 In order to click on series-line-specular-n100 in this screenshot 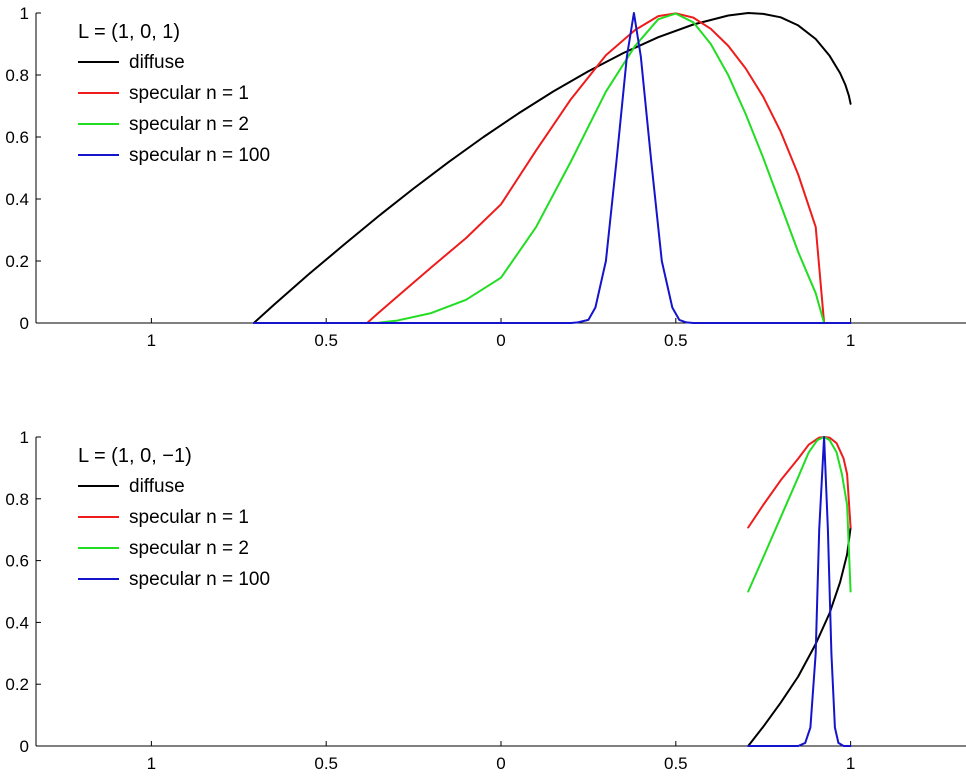, I will do `click(799, 591)`.